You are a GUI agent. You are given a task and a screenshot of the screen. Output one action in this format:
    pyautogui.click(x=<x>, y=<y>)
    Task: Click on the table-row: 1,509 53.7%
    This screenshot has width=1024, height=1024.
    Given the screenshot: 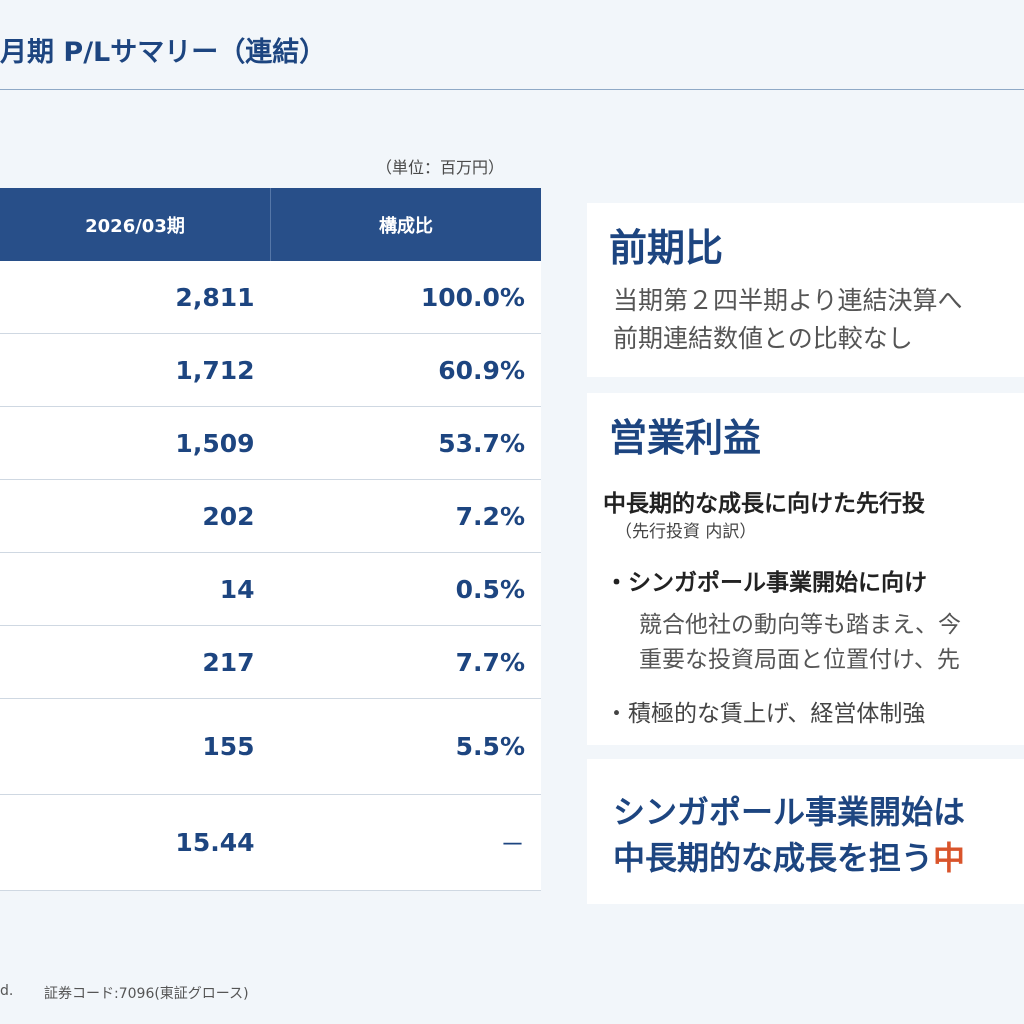 What is the action you would take?
    pyautogui.click(x=270, y=443)
    